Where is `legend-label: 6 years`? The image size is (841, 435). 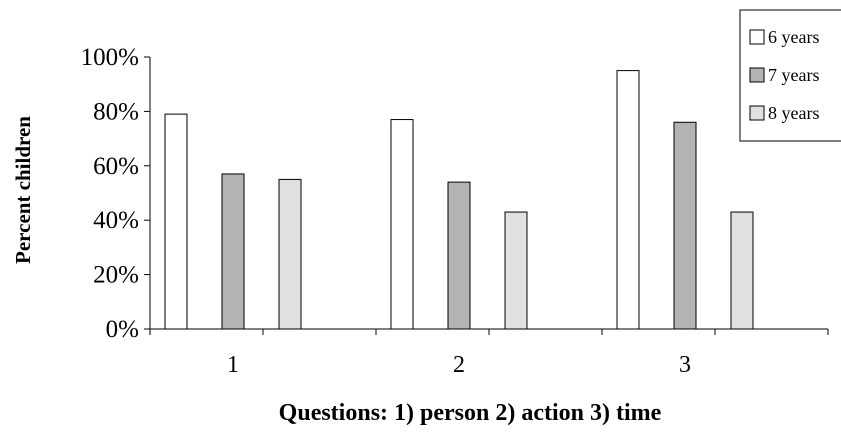 legend-label: 6 years is located at coordinates (793, 37).